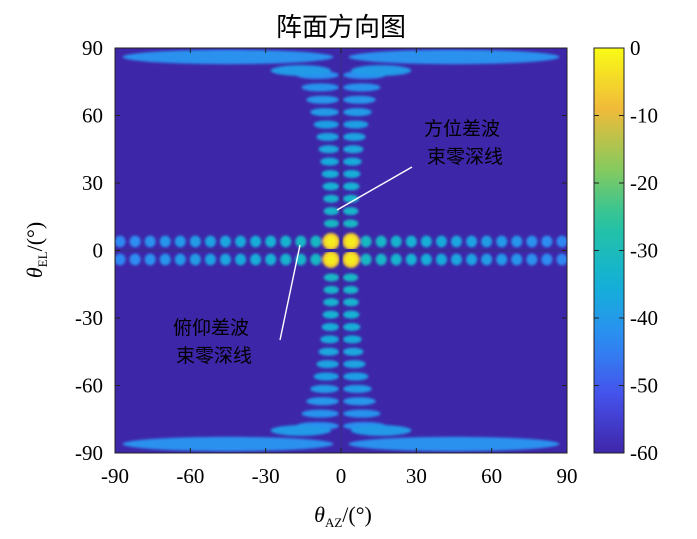 The height and width of the screenshot is (539, 697). Describe the element at coordinates (644, 453) in the screenshot. I see `colorbar-tick-label: -60` at that location.